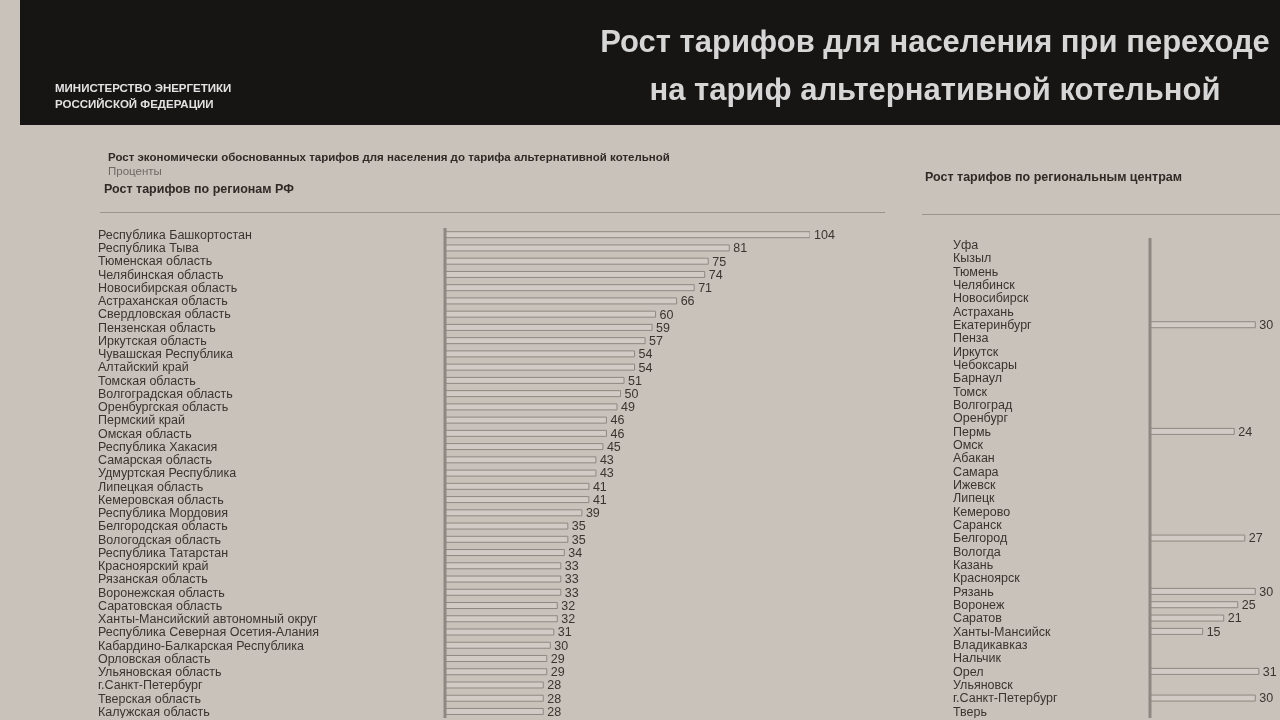  I want to click on y-tick-label: Кабардино-Балкарская Республика, so click(201, 645).